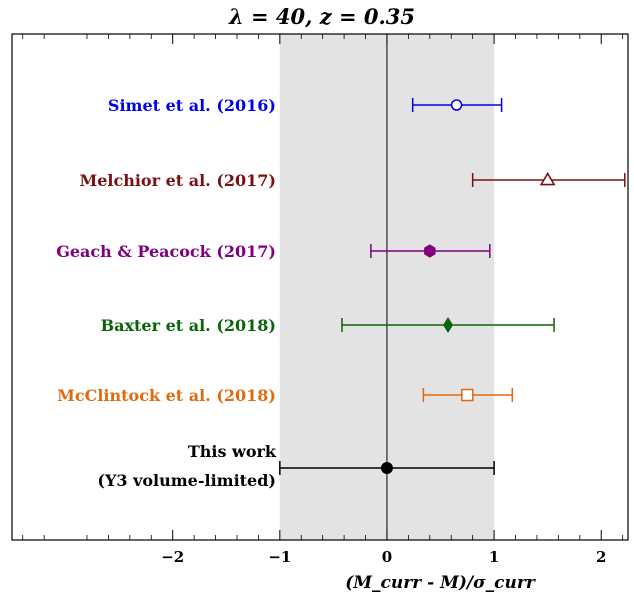 This screenshot has height=605, width=634. I want to click on point-label-line2: (Y3 volume-limited), so click(186, 480).